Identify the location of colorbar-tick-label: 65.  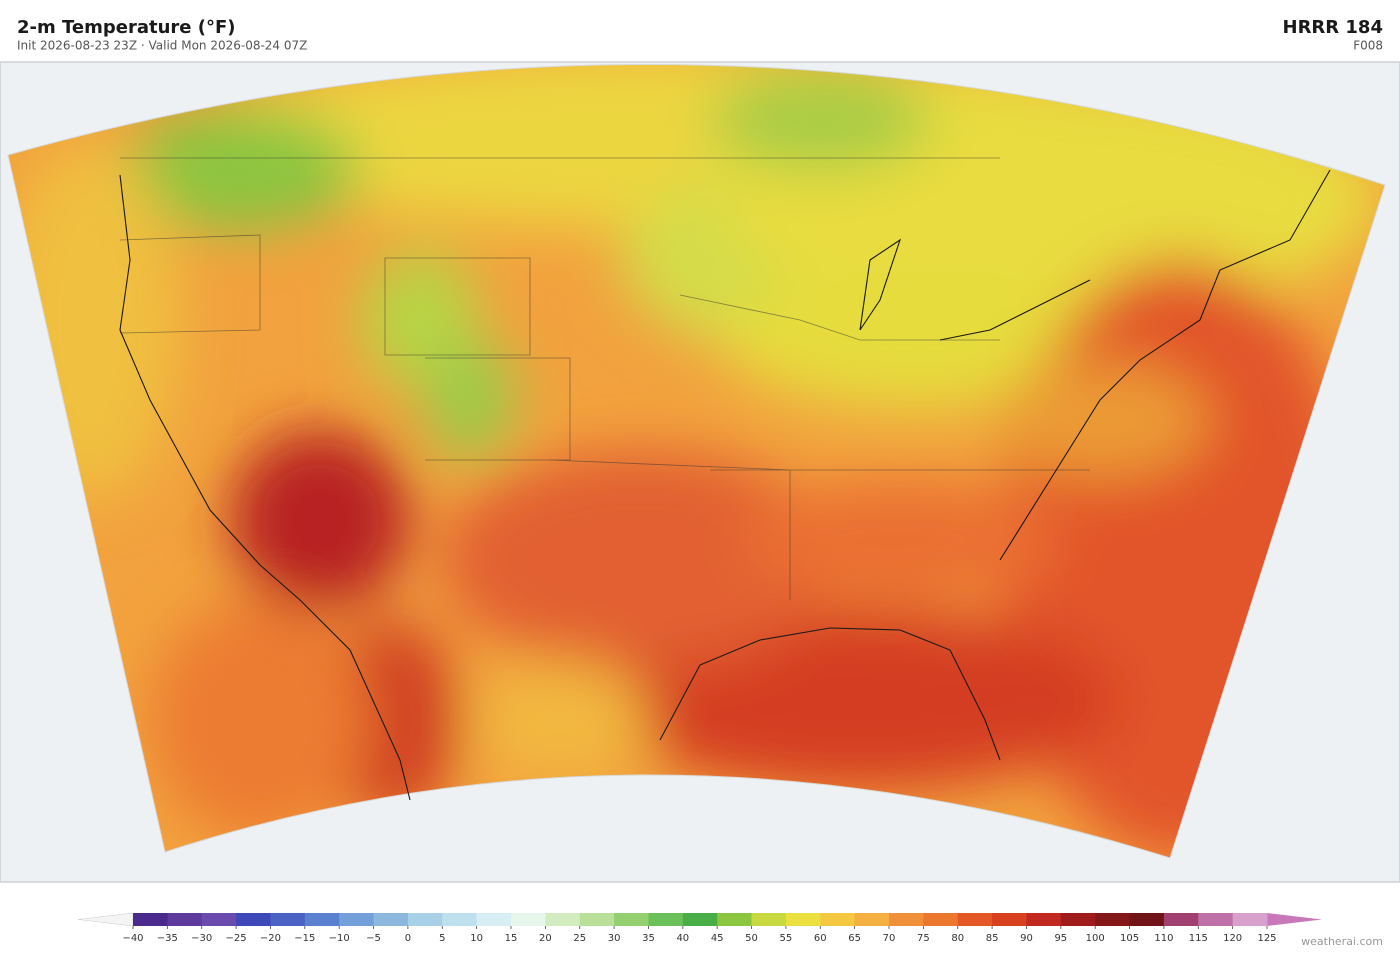
(854, 938).